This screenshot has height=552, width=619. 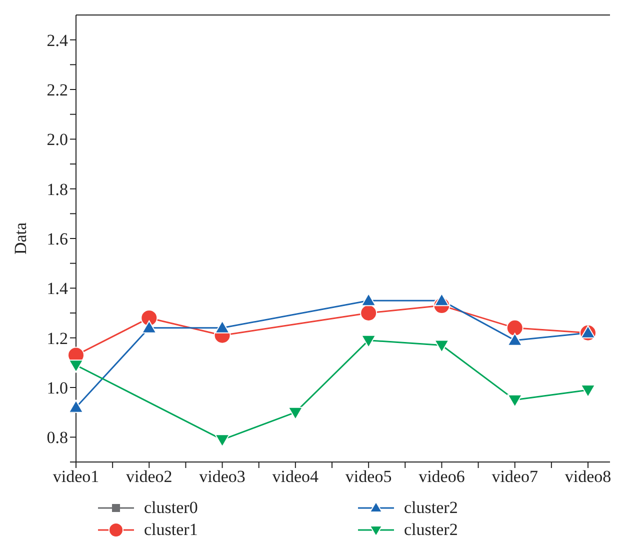 What do you see at coordinates (57, 338) in the screenshot?
I see `y-tick-label: 1.2` at bounding box center [57, 338].